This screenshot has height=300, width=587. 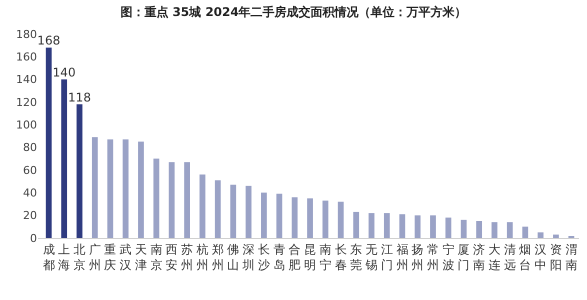 I want to click on x-tick-label: 汉中, so click(x=540, y=257).